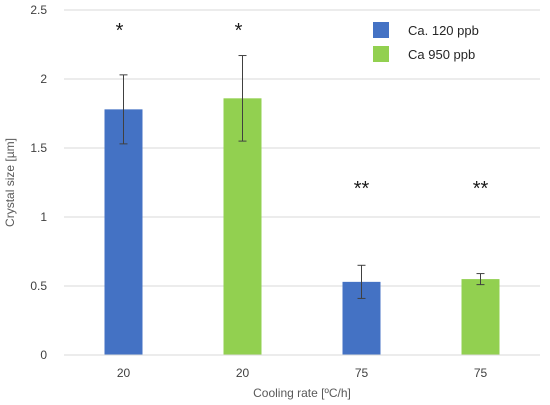  What do you see at coordinates (38, 10) in the screenshot?
I see `y-tick-label: 2.5` at bounding box center [38, 10].